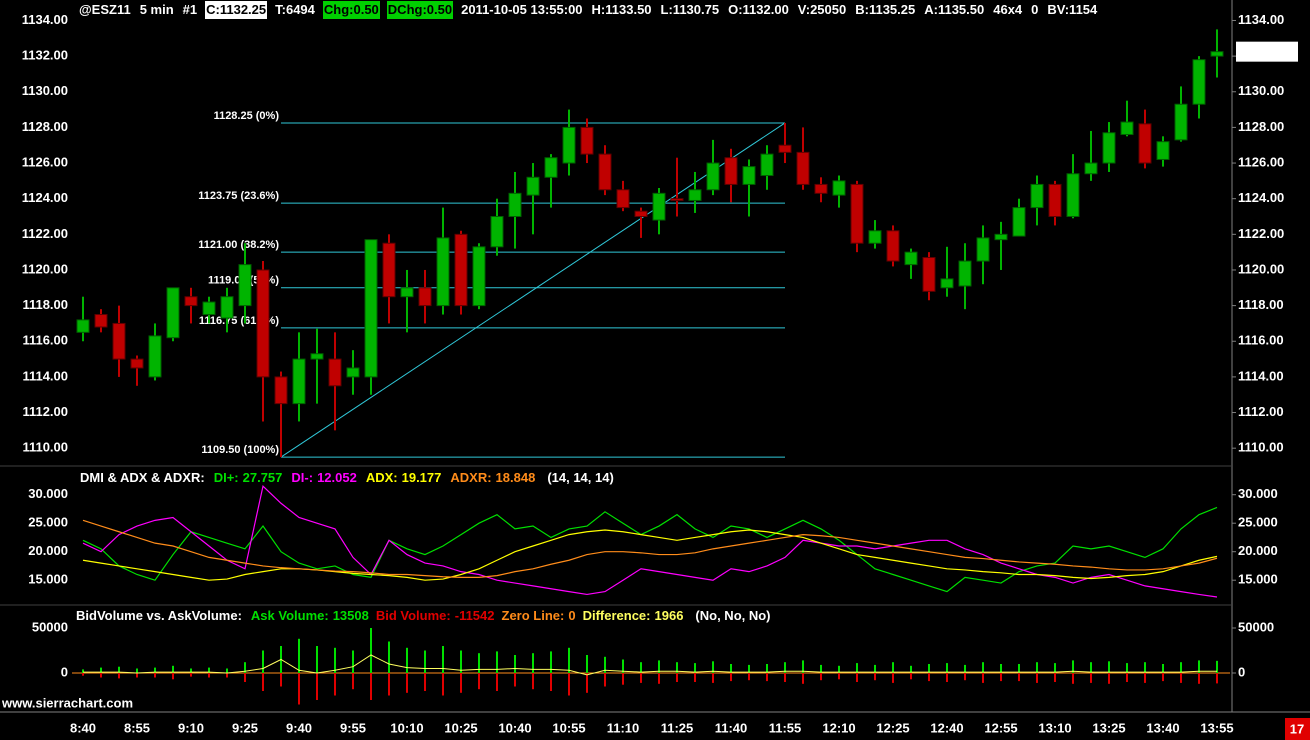  Describe the element at coordinates (690, 9) in the screenshot. I see `status-field: L:1130.75` at that location.